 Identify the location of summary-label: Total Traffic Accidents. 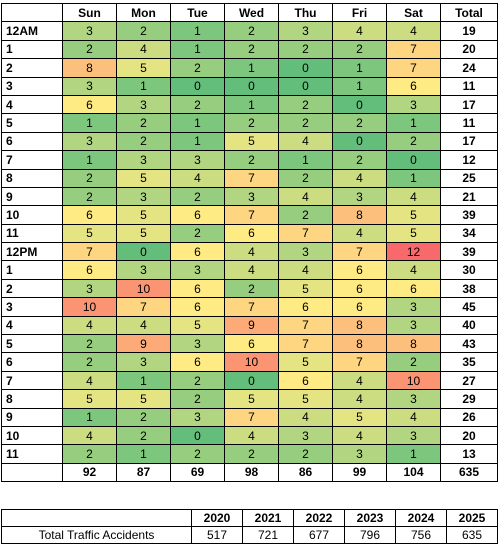
(96, 535).